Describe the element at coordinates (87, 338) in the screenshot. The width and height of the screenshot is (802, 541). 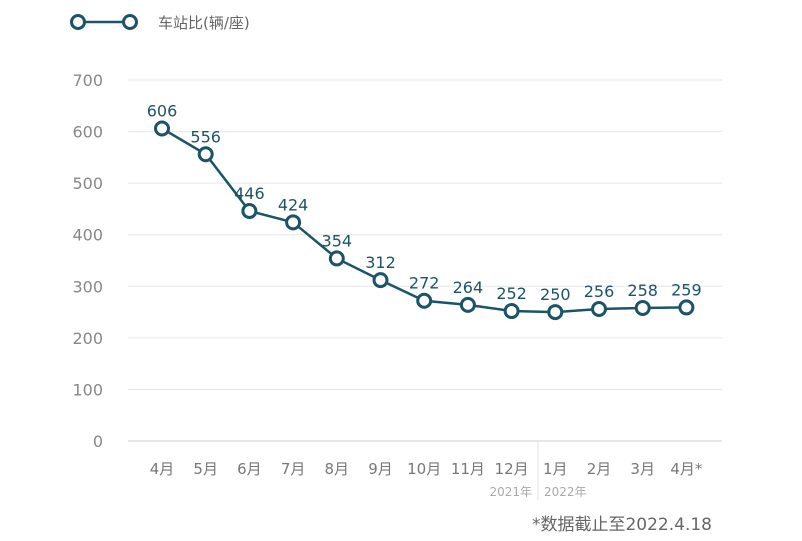
I see `y-tick-label: 200` at that location.